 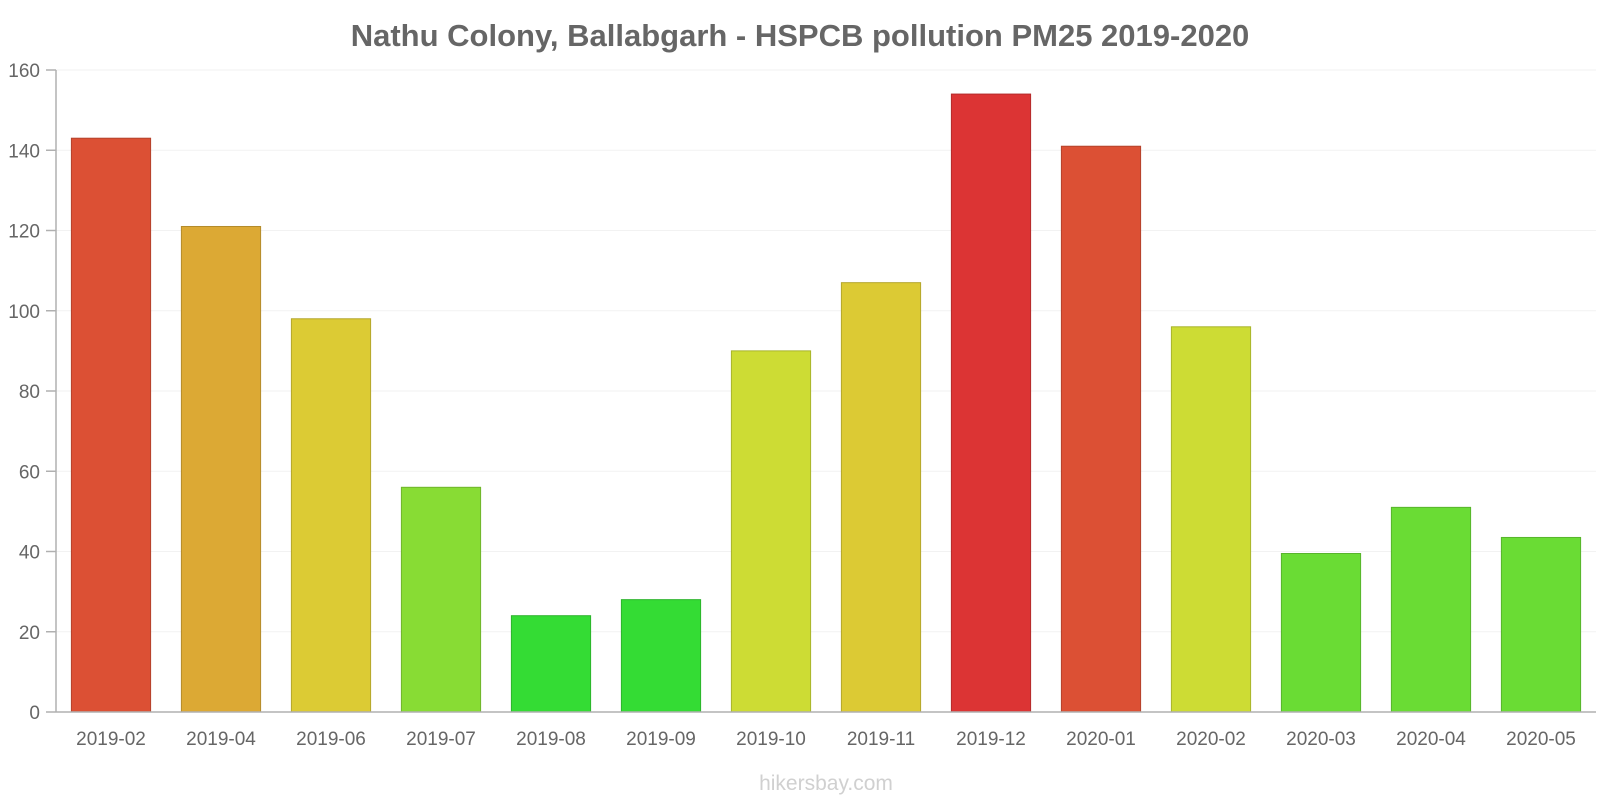 What do you see at coordinates (1211, 739) in the screenshot?
I see `x-tick-label: 2020-02` at bounding box center [1211, 739].